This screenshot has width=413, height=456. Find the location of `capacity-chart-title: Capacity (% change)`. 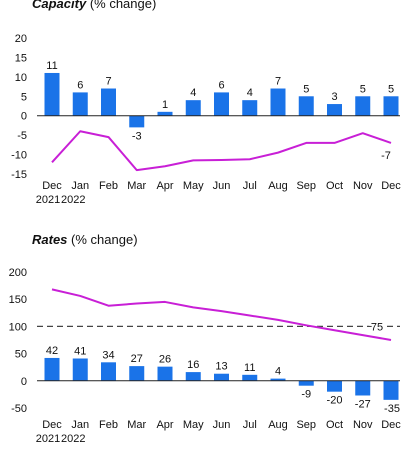

capacity-chart-title: Capacity (% change) is located at coordinates (94, 5).